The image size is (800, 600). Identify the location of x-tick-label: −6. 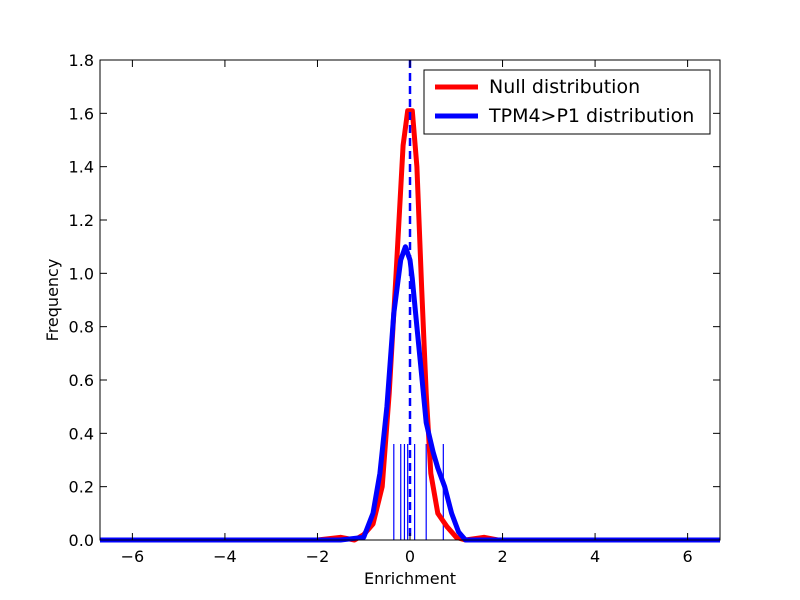
(133, 556).